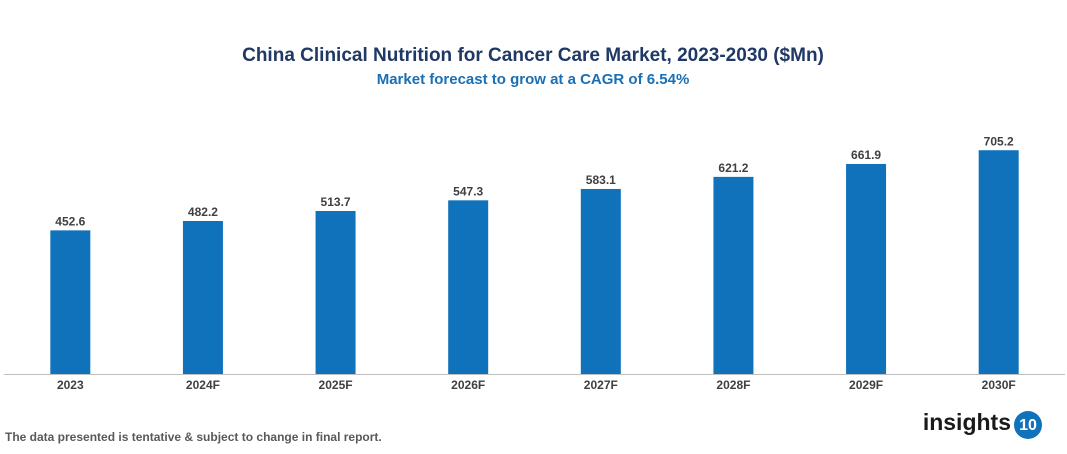 The width and height of the screenshot is (1067, 454). Describe the element at coordinates (733, 168) in the screenshot. I see `value-label: 621.2` at that location.